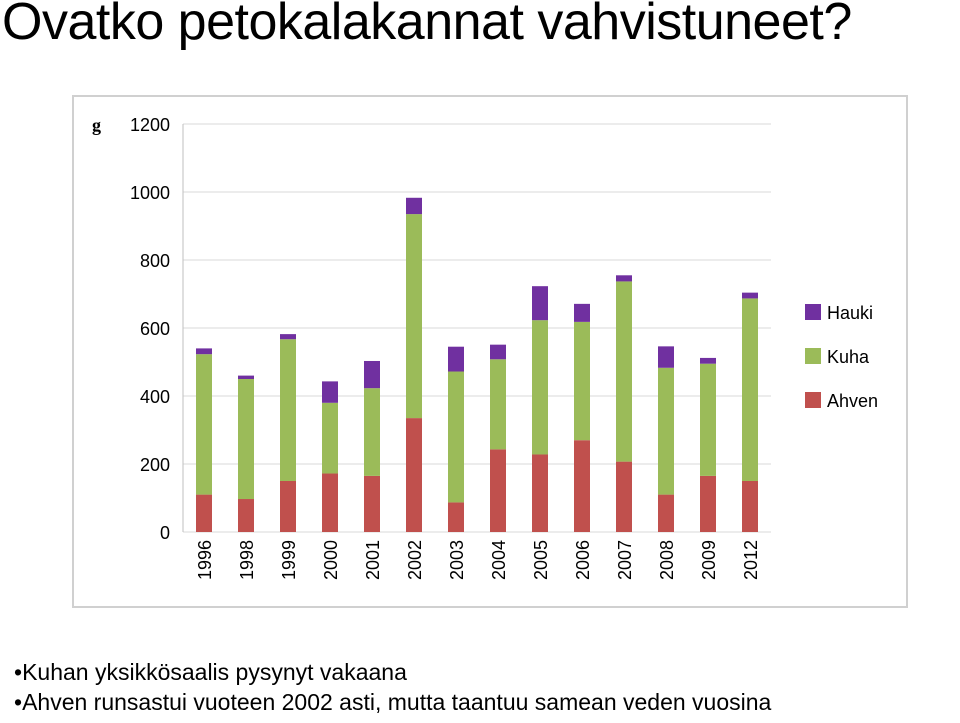 This screenshot has height=723, width=960. Describe the element at coordinates (751, 560) in the screenshot. I see `x-tick-label: 2012` at that location.